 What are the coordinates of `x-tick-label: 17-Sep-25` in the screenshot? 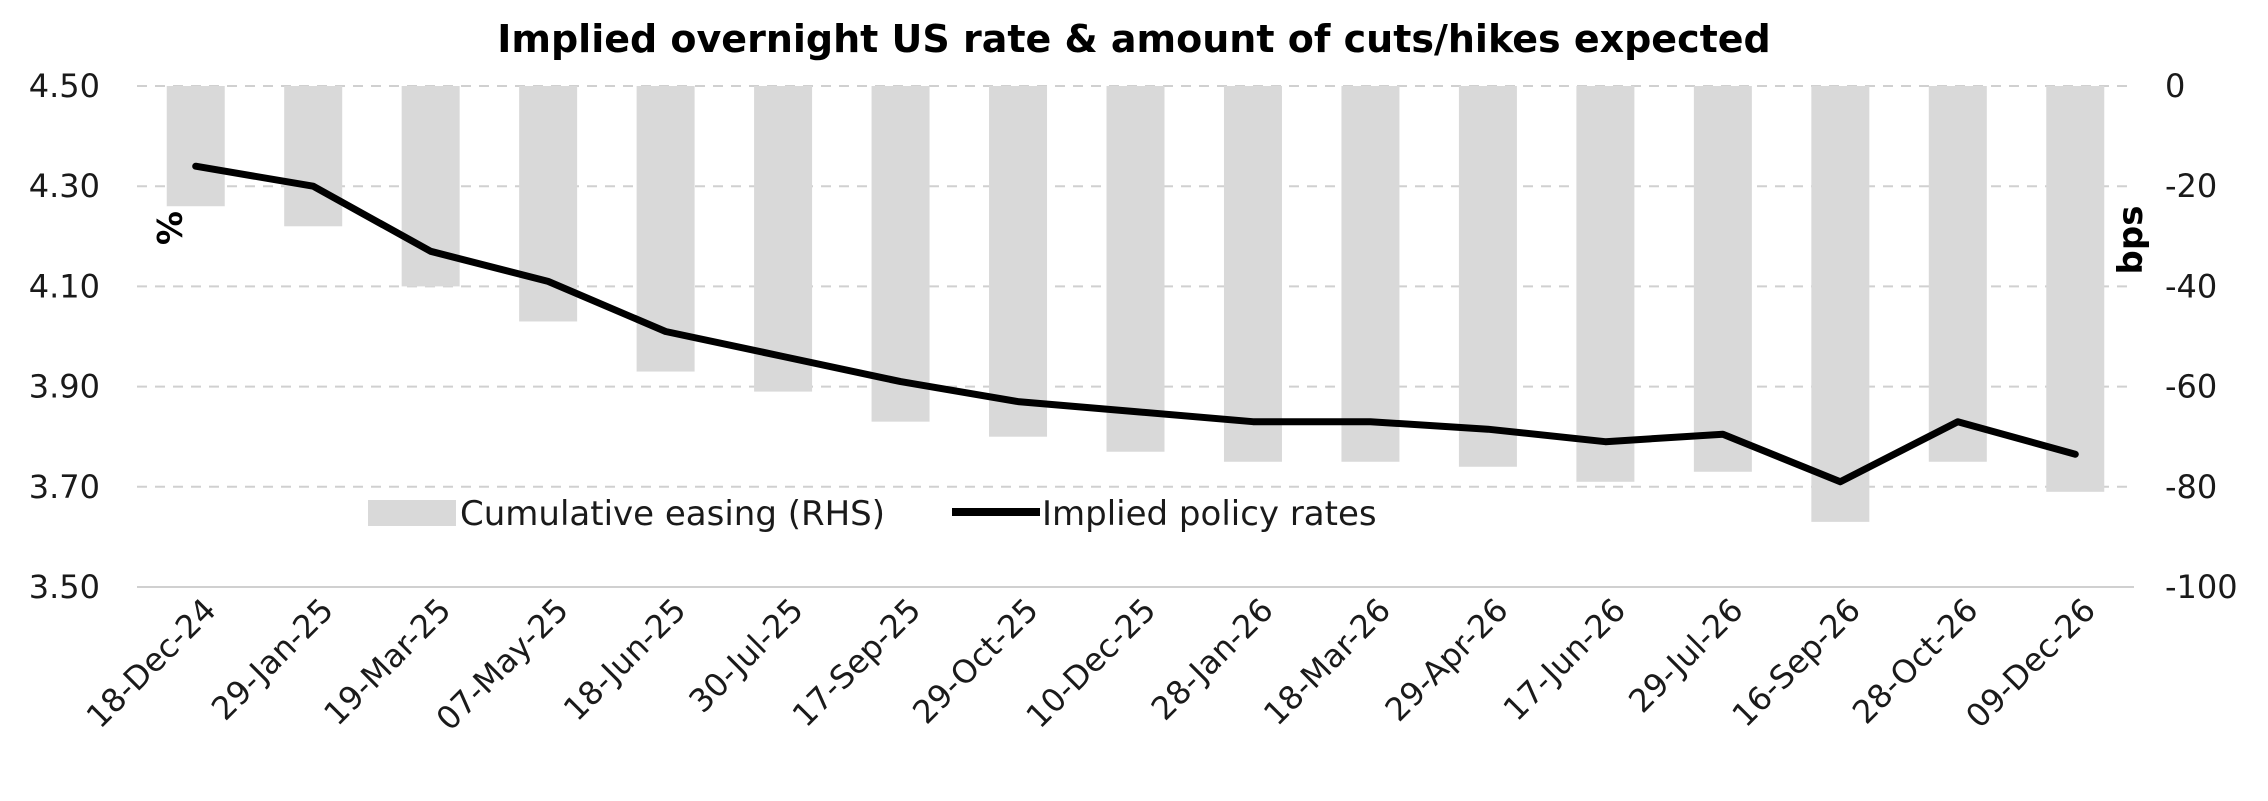 It's located at (856, 662).